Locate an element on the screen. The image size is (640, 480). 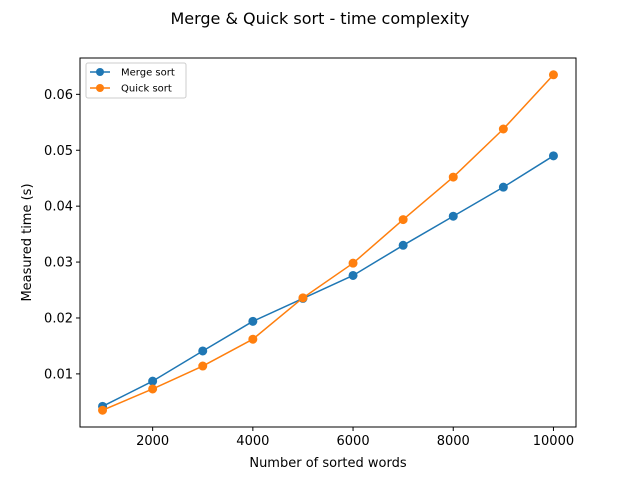
legend-box is located at coordinates (136, 80).